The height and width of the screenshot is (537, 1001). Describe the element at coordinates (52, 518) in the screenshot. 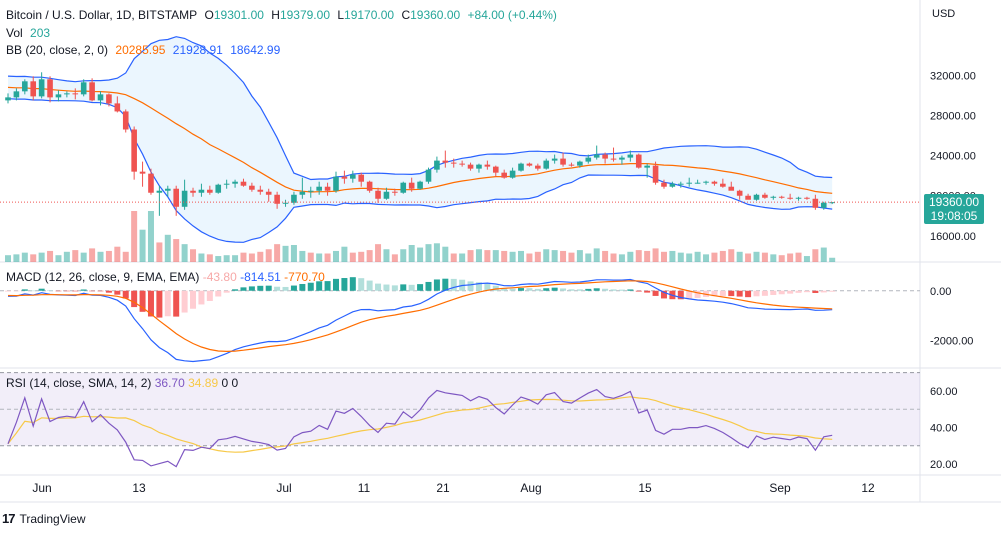

I see `tradingview-brand-text: TradingView` at that location.